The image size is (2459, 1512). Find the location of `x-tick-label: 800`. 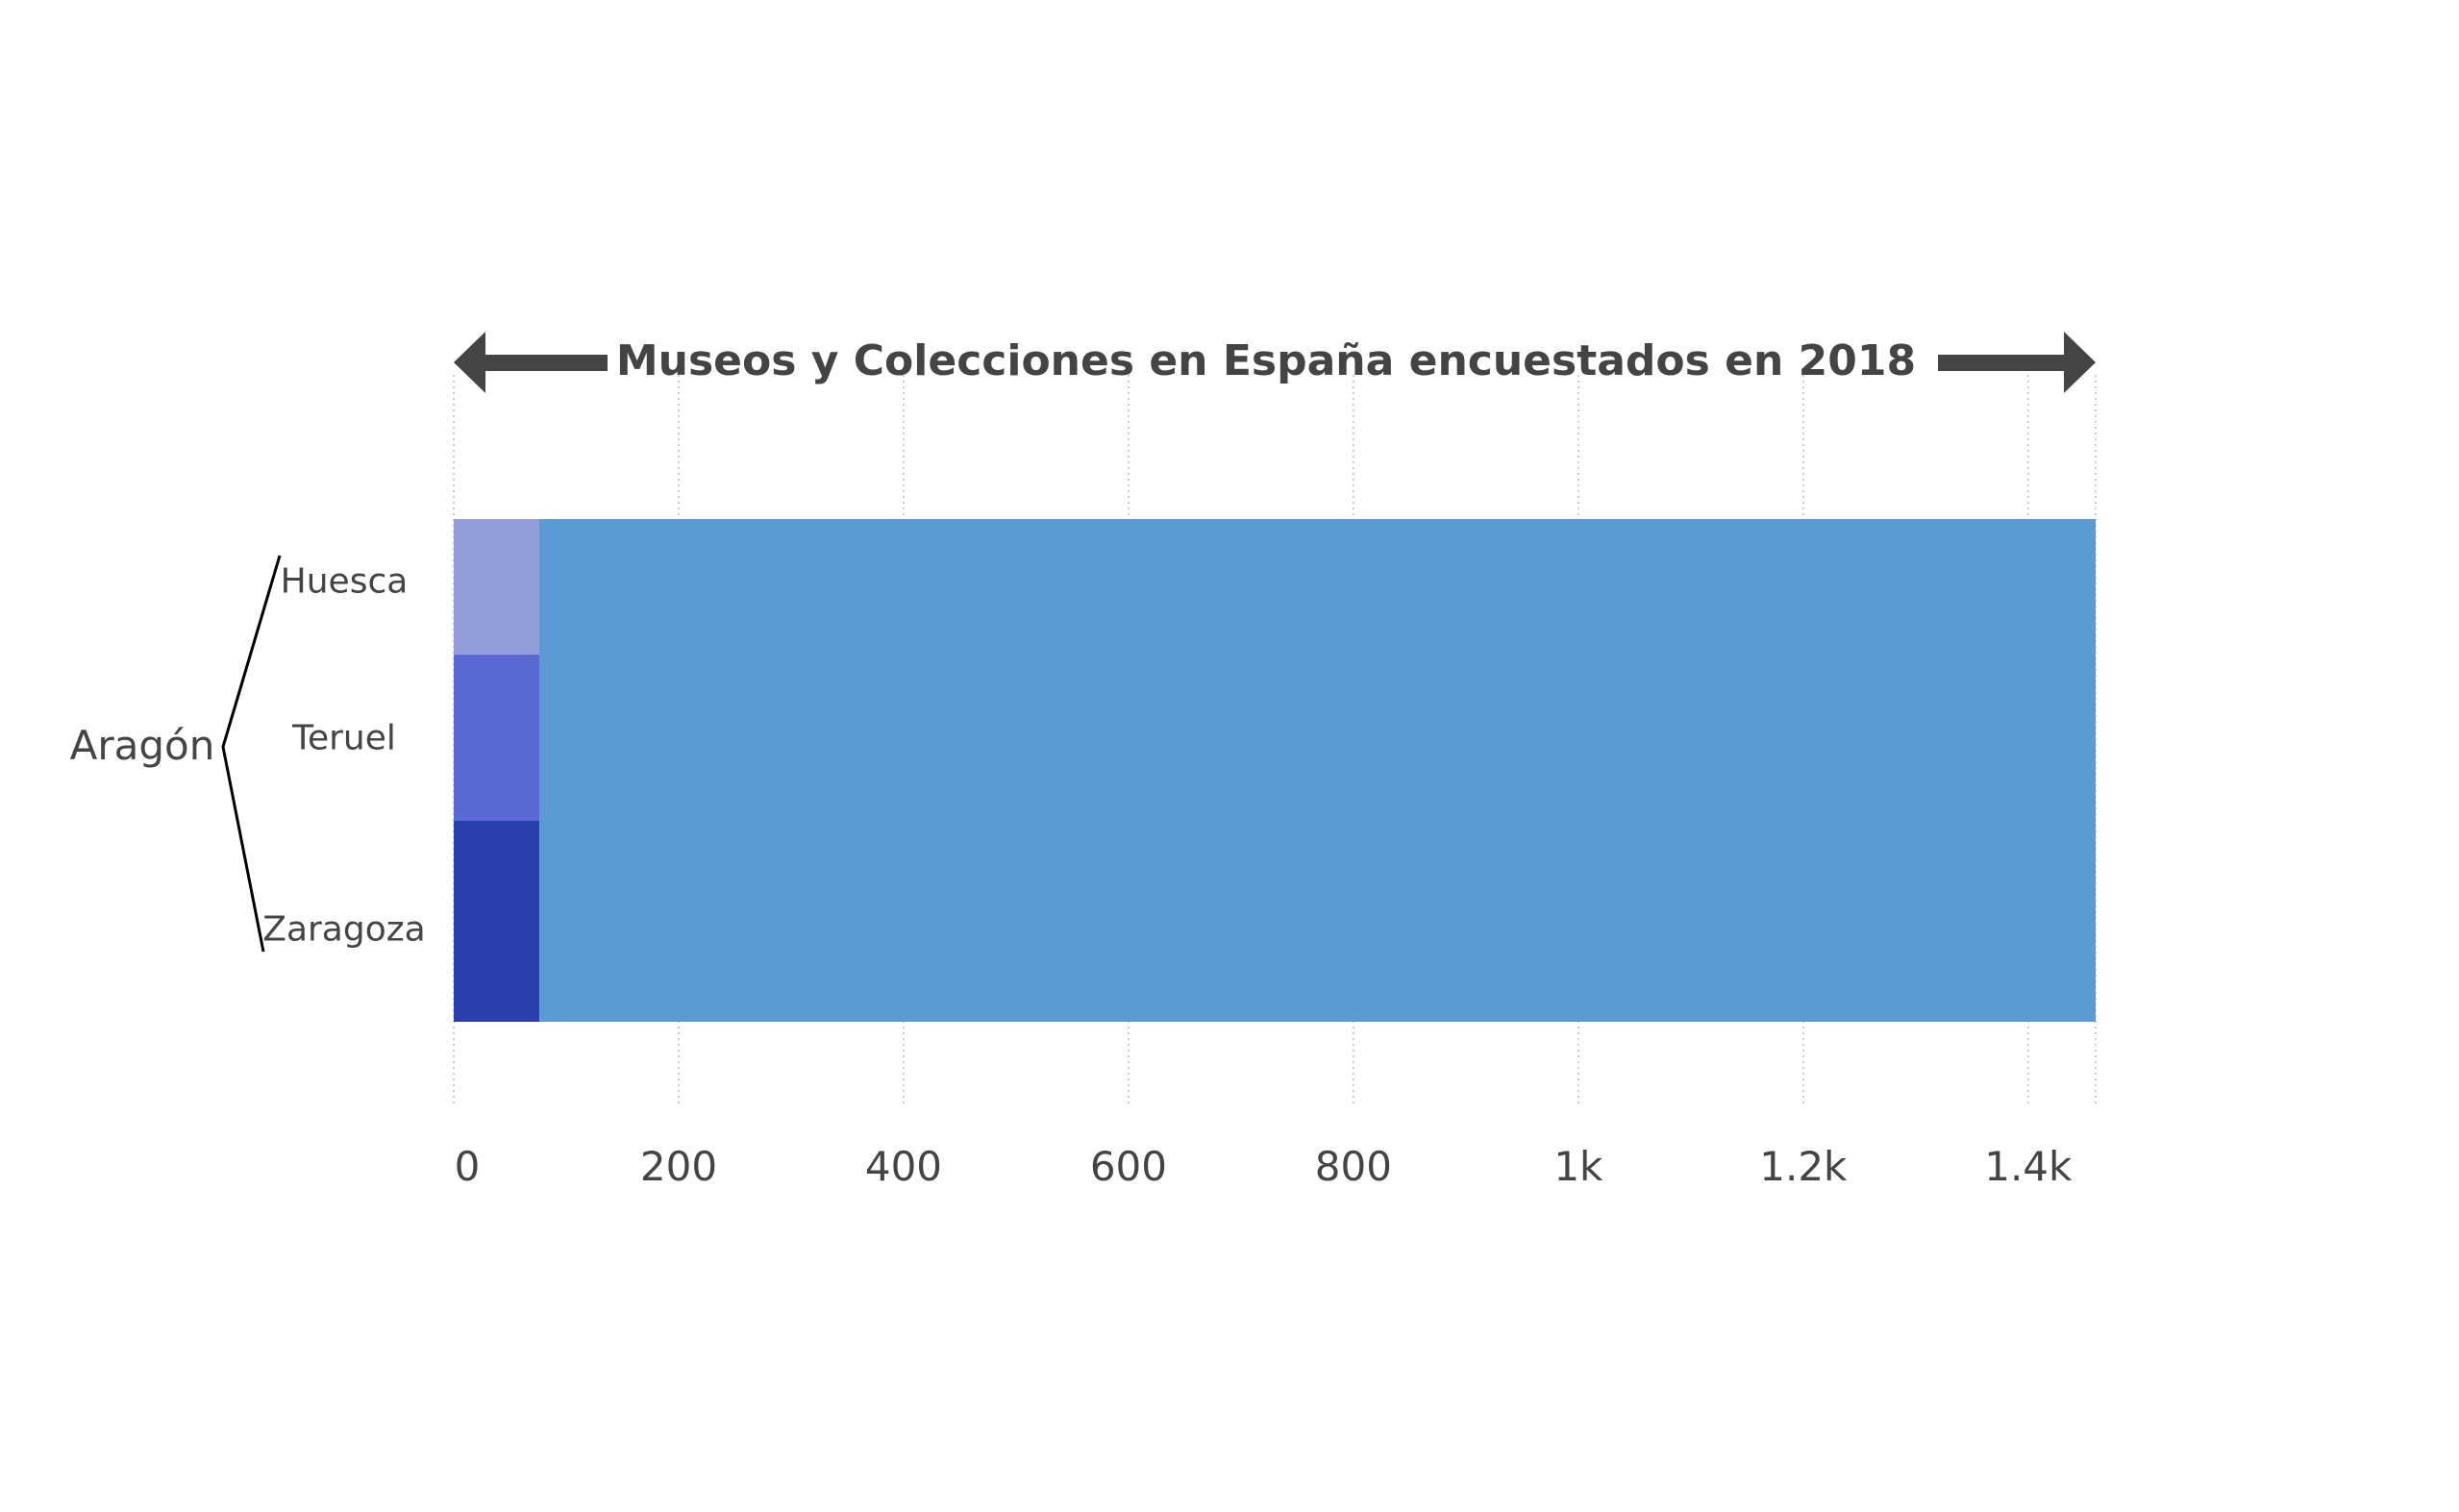

x-tick-label: 800 is located at coordinates (1353, 1166).